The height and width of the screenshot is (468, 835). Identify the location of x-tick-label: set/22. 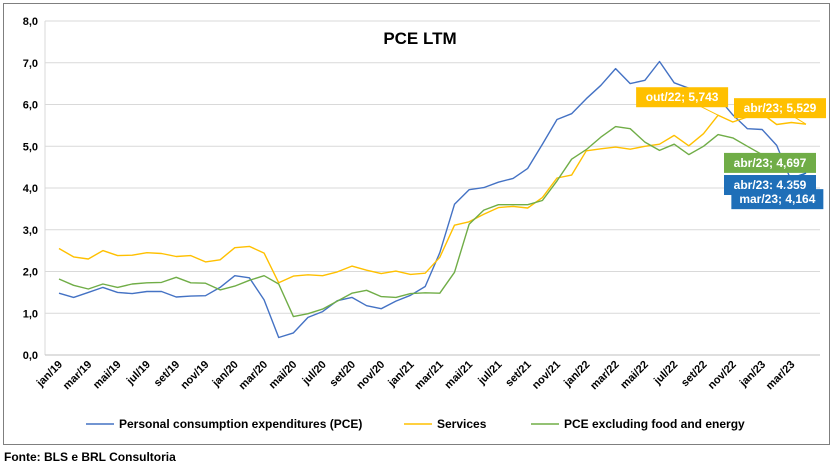
(694, 374).